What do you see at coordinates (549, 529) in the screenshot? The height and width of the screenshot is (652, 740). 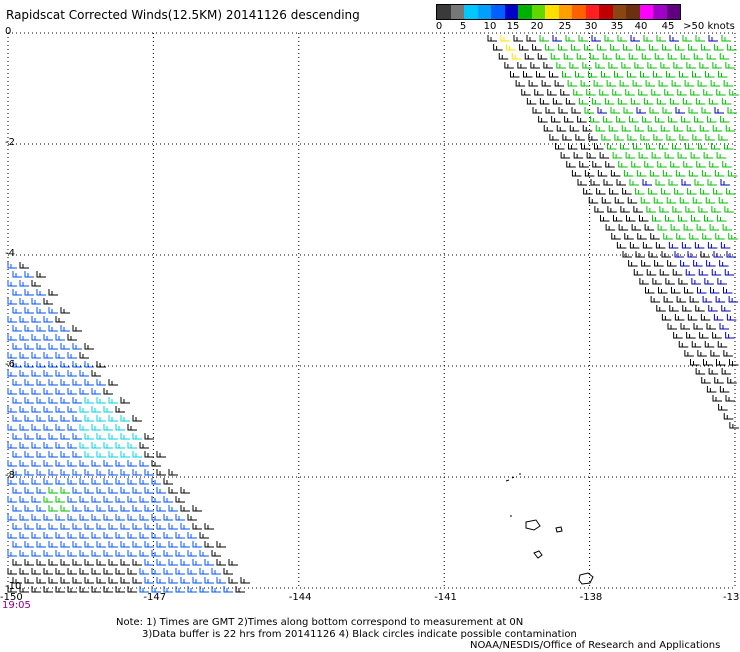 I see `island-outlines` at bounding box center [549, 529].